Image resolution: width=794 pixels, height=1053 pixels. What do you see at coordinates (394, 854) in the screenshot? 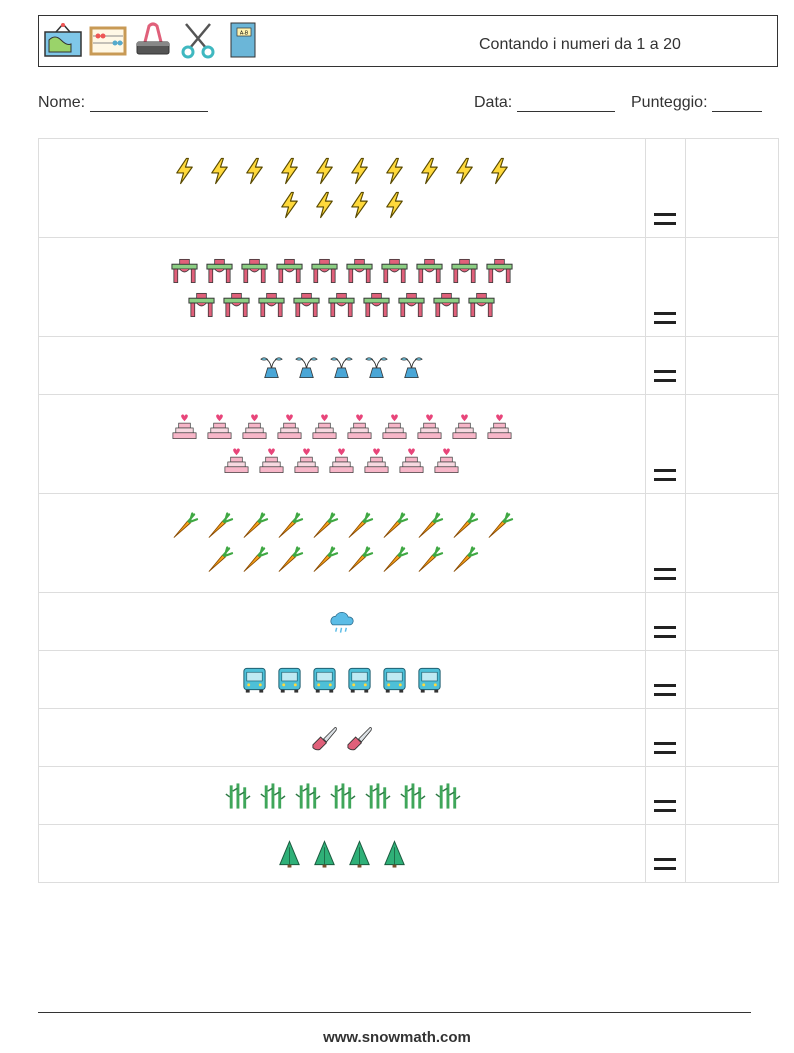
I see `tree-icon` at bounding box center [394, 854].